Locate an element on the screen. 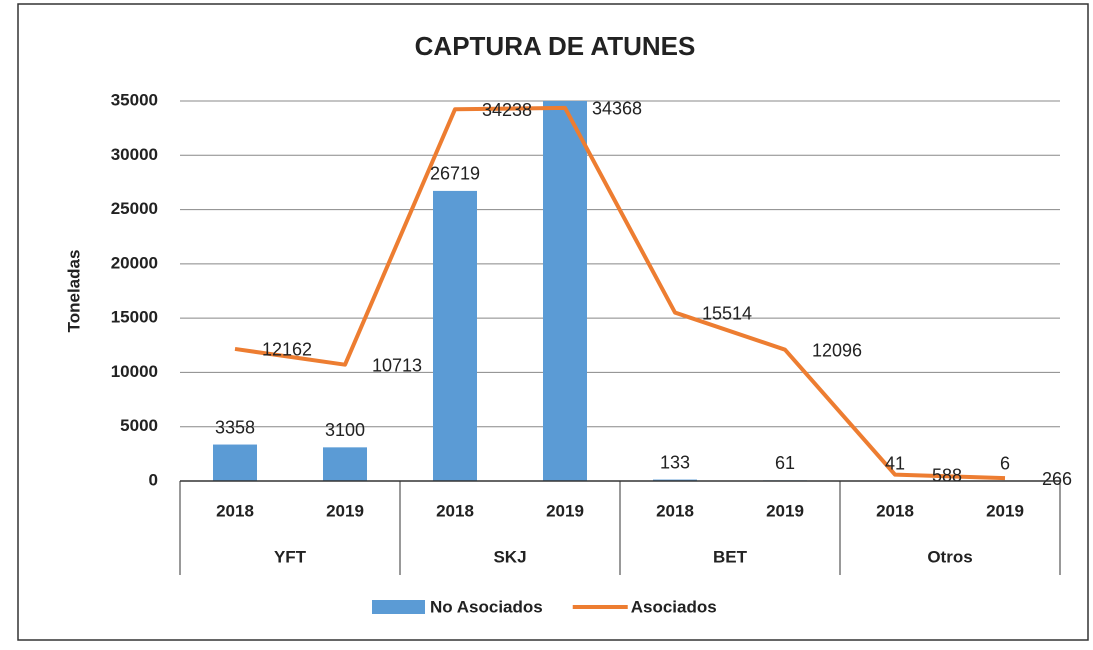 This screenshot has height=650, width=1093. chart-title: CAPTURA DE ATUNES is located at coordinates (555, 46).